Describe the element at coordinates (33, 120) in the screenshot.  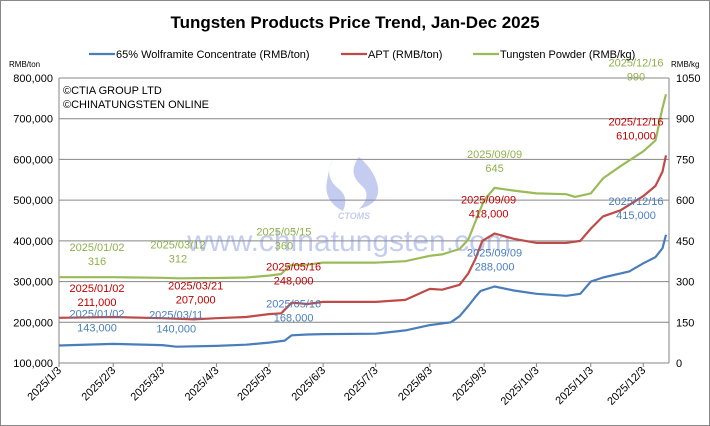
I see `y-left-tick-label: 700,000` at that location.